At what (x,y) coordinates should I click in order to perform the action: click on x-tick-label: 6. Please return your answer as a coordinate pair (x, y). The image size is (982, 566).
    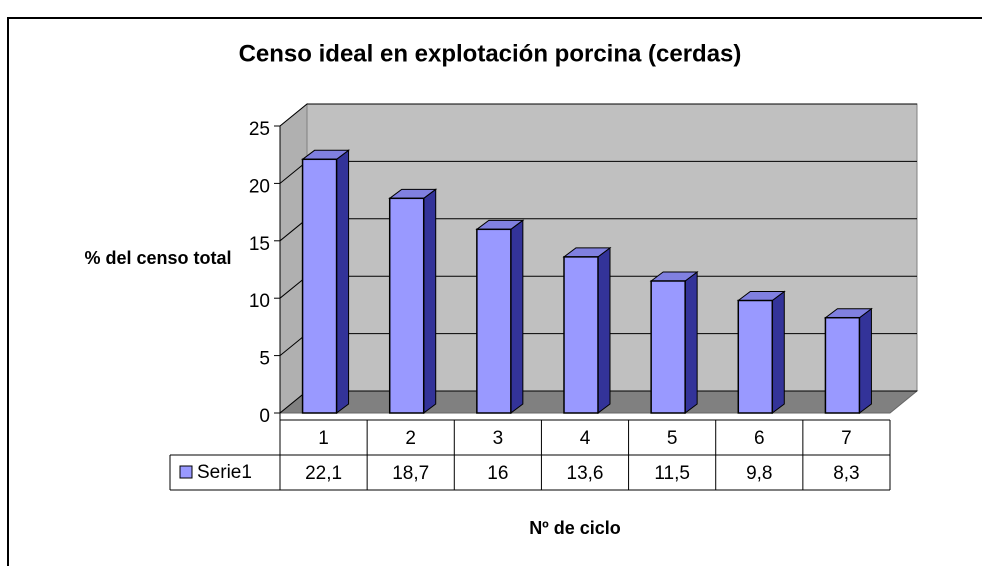
    Looking at the image, I should click on (759, 438).